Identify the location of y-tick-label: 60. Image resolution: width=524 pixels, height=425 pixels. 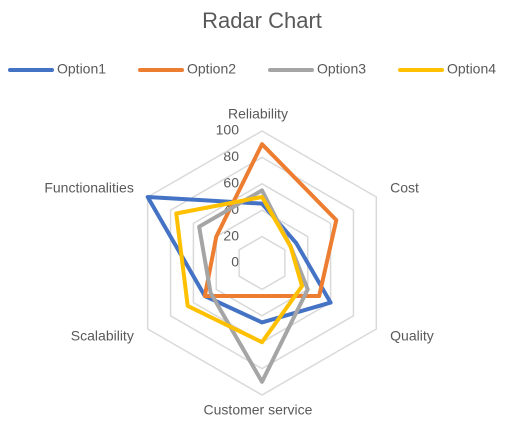
(231, 183).